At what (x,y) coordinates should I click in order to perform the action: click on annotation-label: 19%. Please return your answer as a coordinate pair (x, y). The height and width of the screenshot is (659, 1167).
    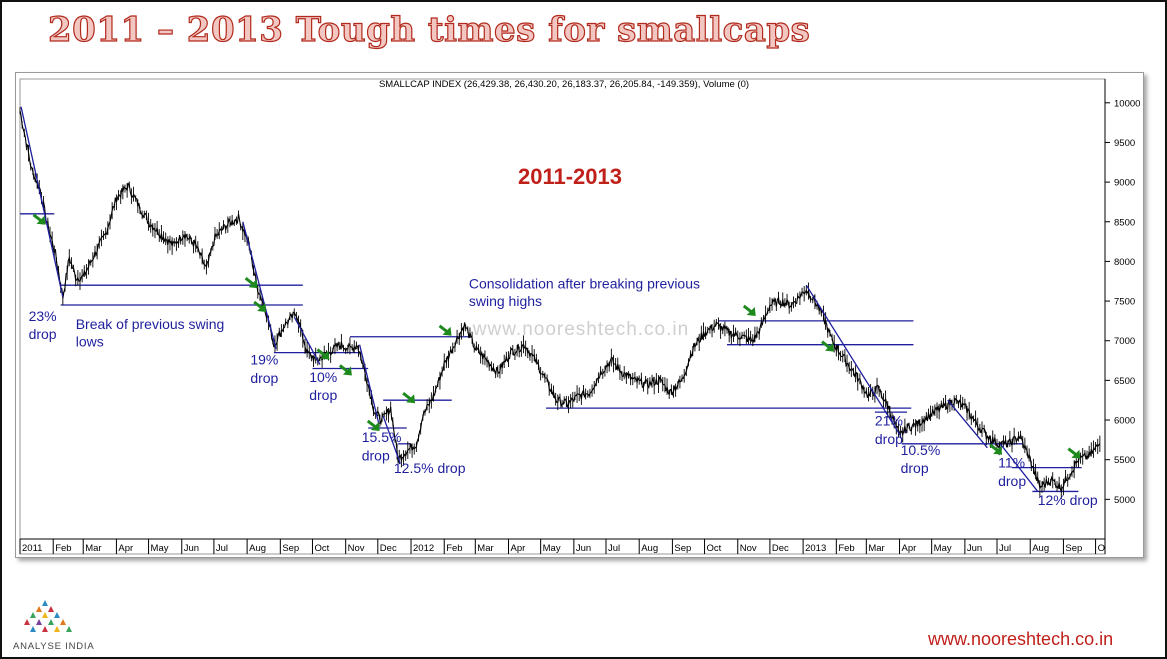
    Looking at the image, I should click on (264, 360).